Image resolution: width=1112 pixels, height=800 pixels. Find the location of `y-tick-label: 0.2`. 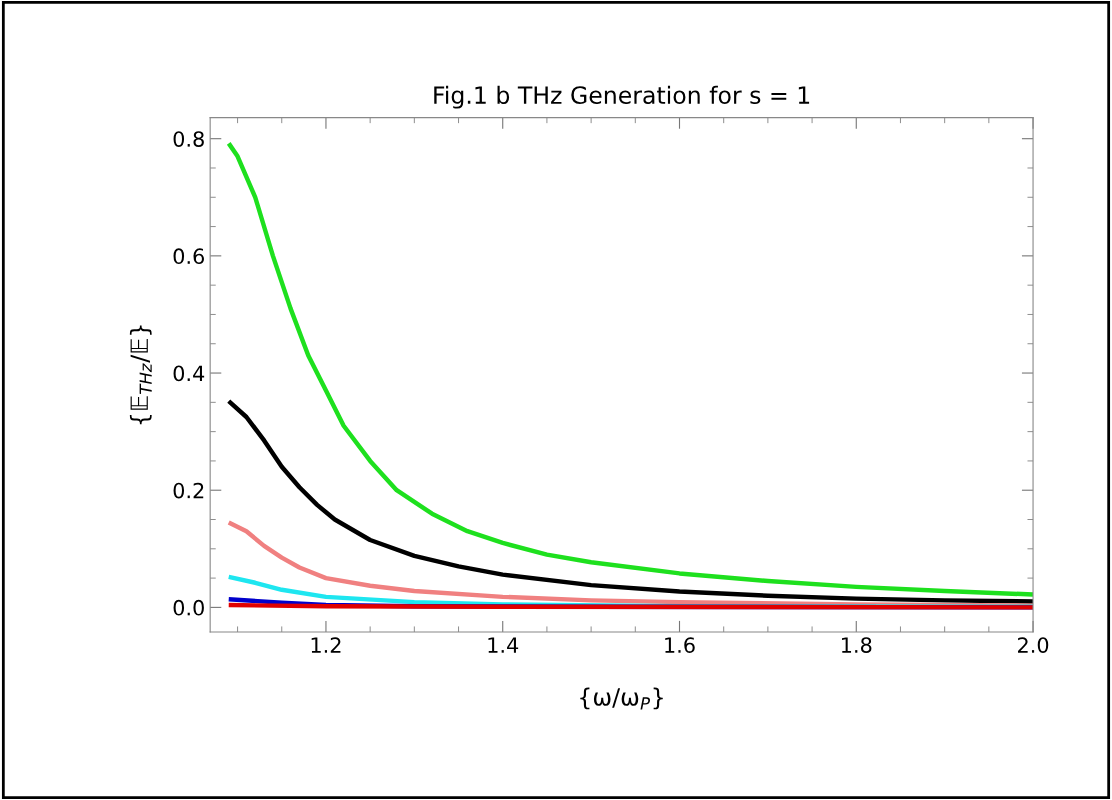

y-tick-label: 0.2 is located at coordinates (188, 490).